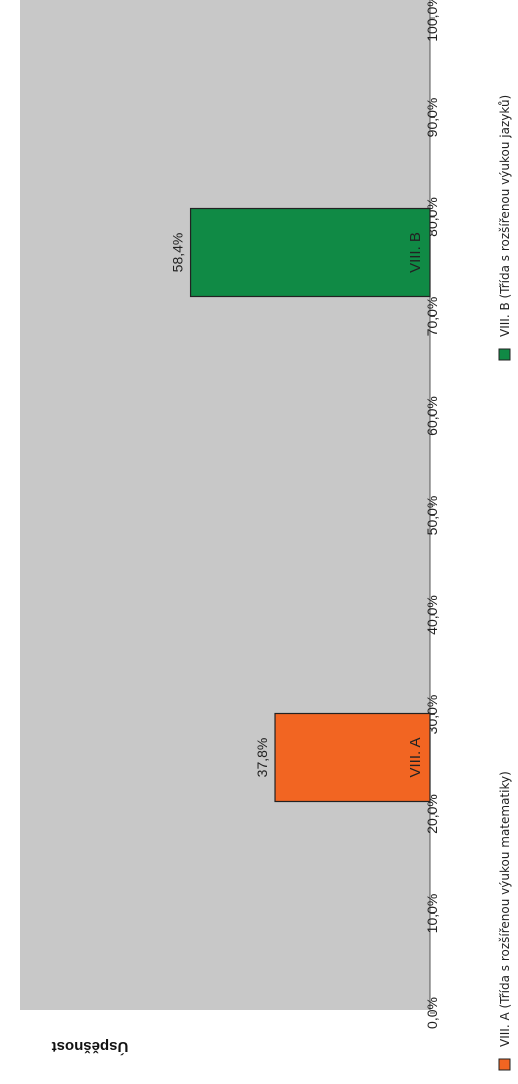  I want to click on y-tick-label: 20,0%, so click(432, 814).